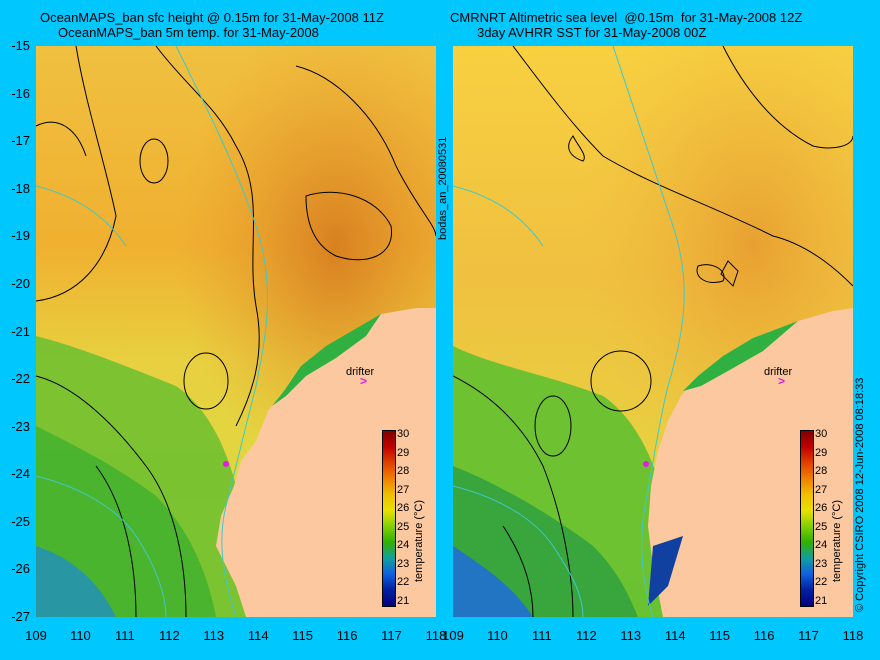 The width and height of the screenshot is (880, 660). Describe the element at coordinates (20, 45) in the screenshot. I see `y-tick-label: -15` at that location.